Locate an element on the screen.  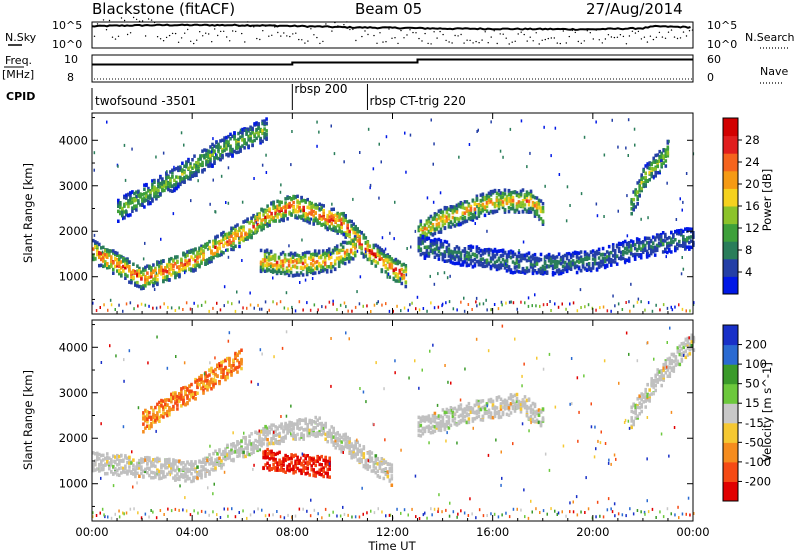
power-colorbar-swatch is located at coordinates (730, 267).